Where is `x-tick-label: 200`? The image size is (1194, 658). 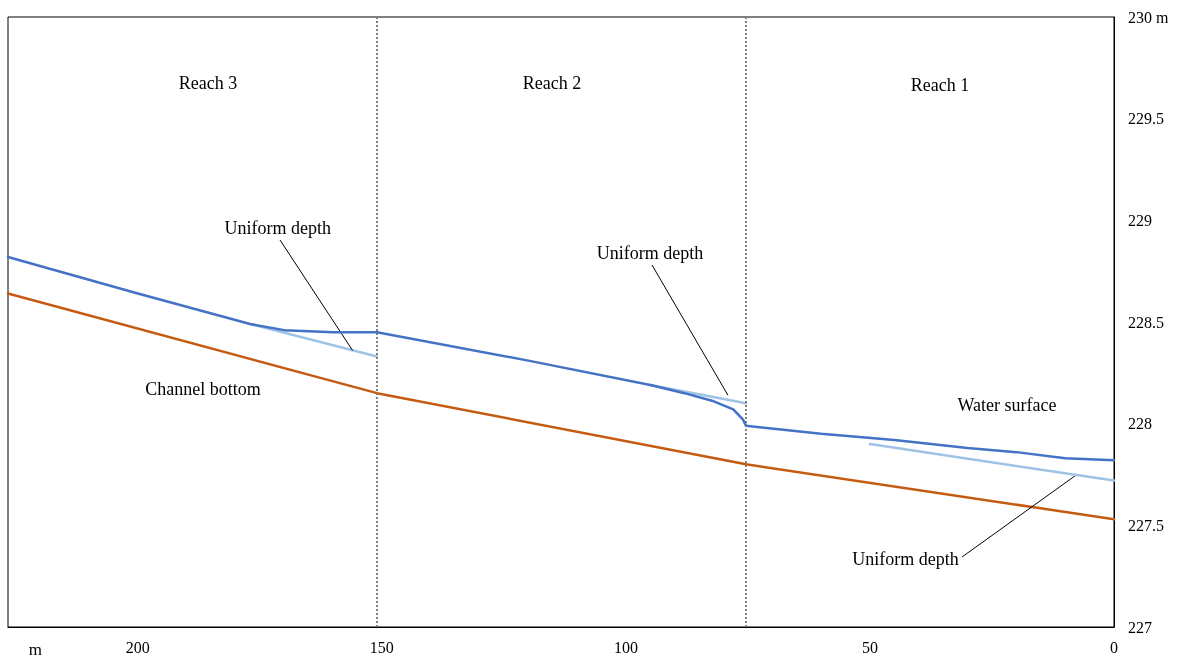
x-tick-label: 200 is located at coordinates (137, 647).